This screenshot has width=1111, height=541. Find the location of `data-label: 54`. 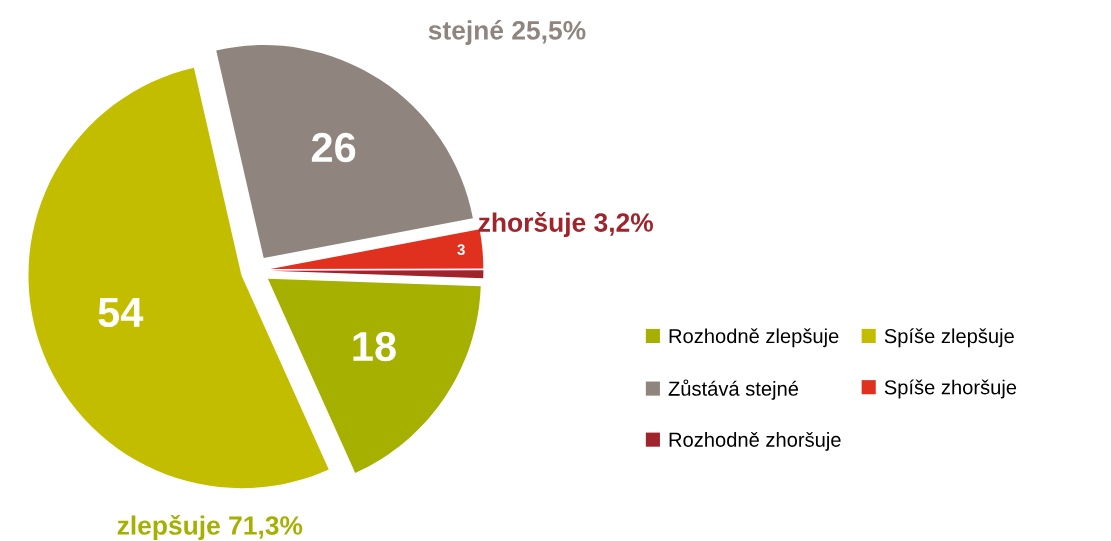

data-label: 54 is located at coordinates (121, 313).